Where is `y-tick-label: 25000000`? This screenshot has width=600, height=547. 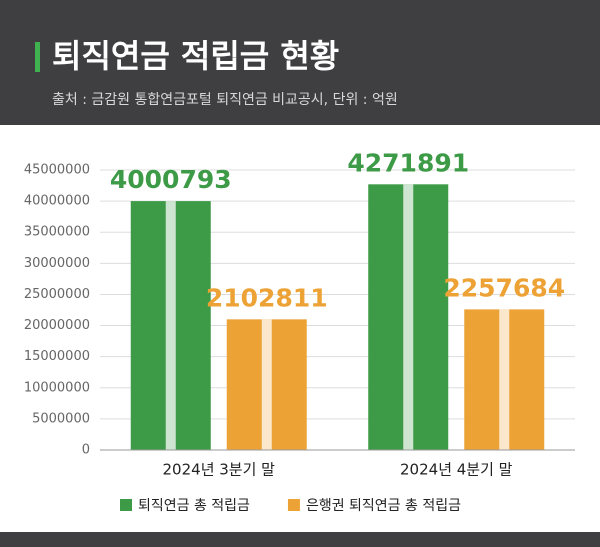 y-tick-label: 25000000 is located at coordinates (57, 294).